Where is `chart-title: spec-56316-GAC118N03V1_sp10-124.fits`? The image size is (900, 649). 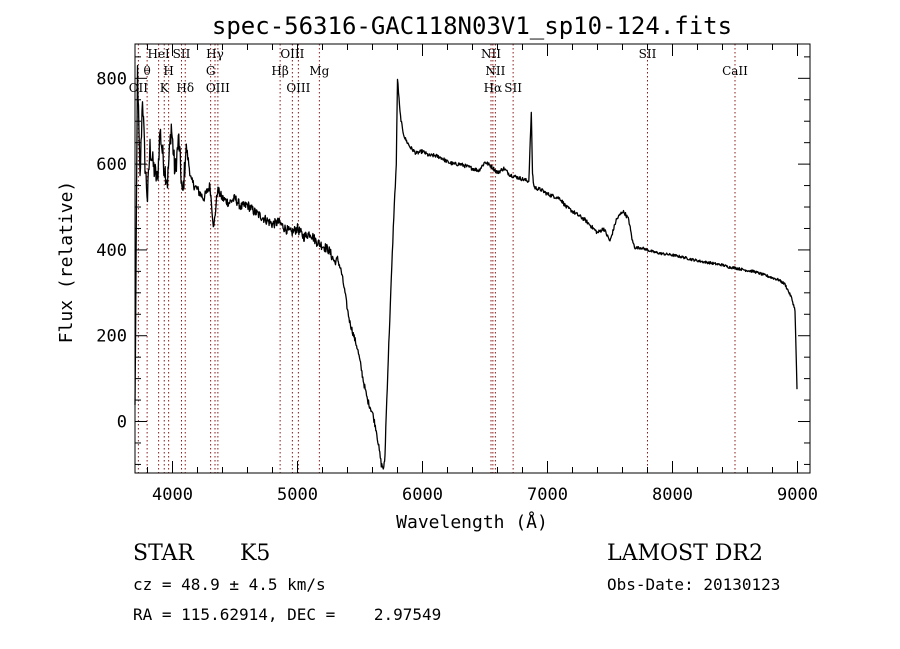 chart-title: spec-56316-GAC118N03V1_sp10-124.fits is located at coordinates (472, 26).